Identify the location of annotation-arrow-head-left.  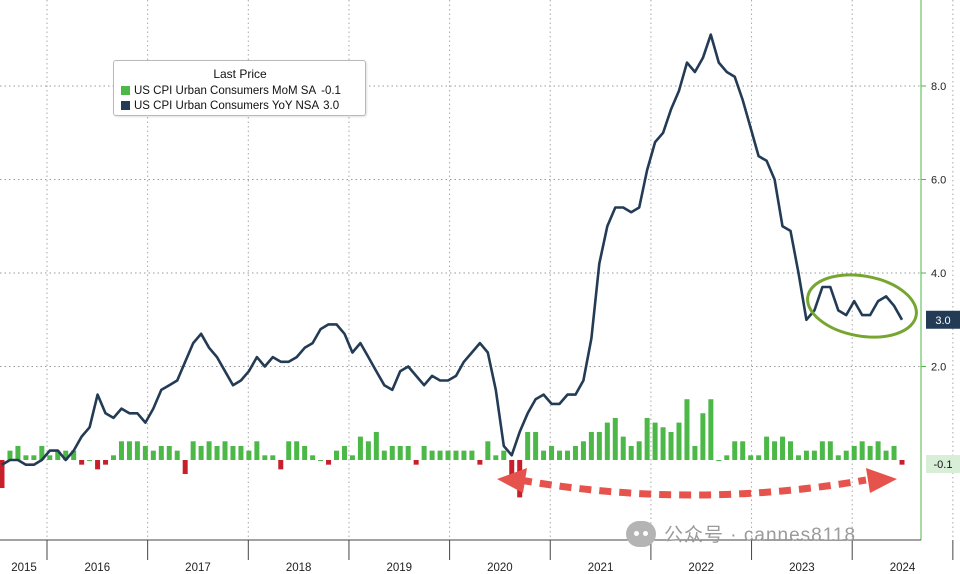
(512, 480).